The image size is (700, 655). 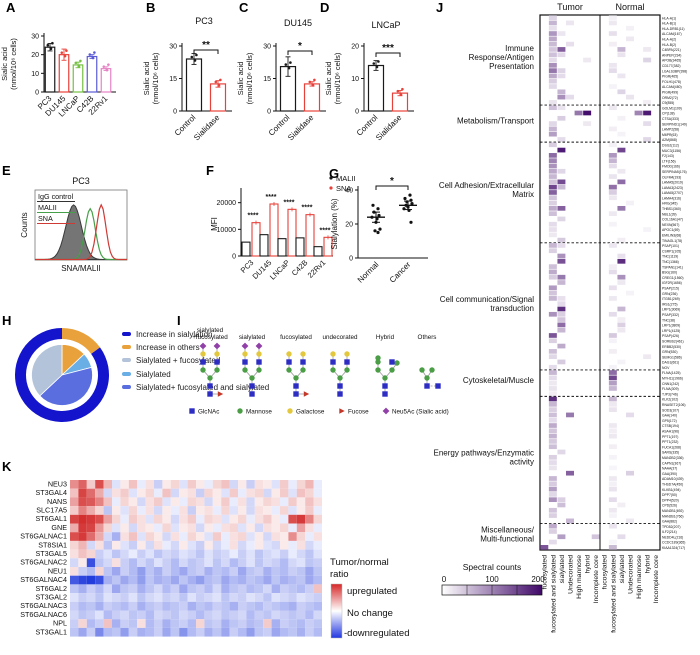 I want to click on bar-malii-LNCaP, so click(x=282, y=247).